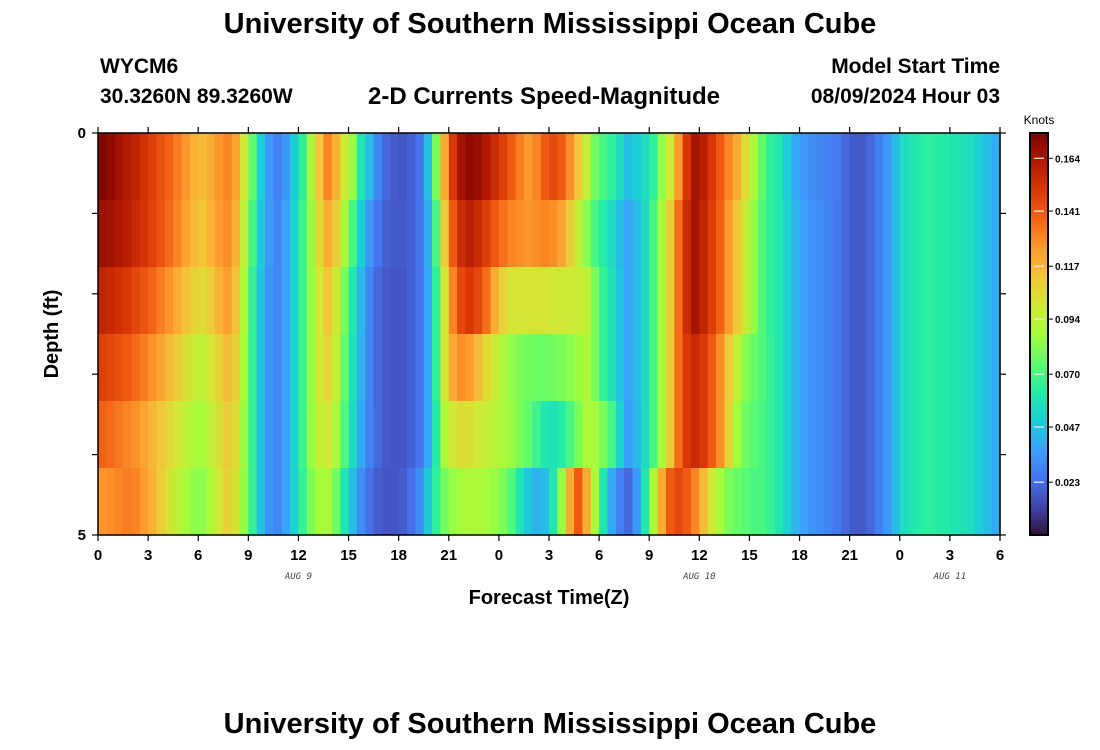 This screenshot has height=750, width=1100. What do you see at coordinates (1000, 555) in the screenshot?
I see `x-tick-label: 6` at bounding box center [1000, 555].